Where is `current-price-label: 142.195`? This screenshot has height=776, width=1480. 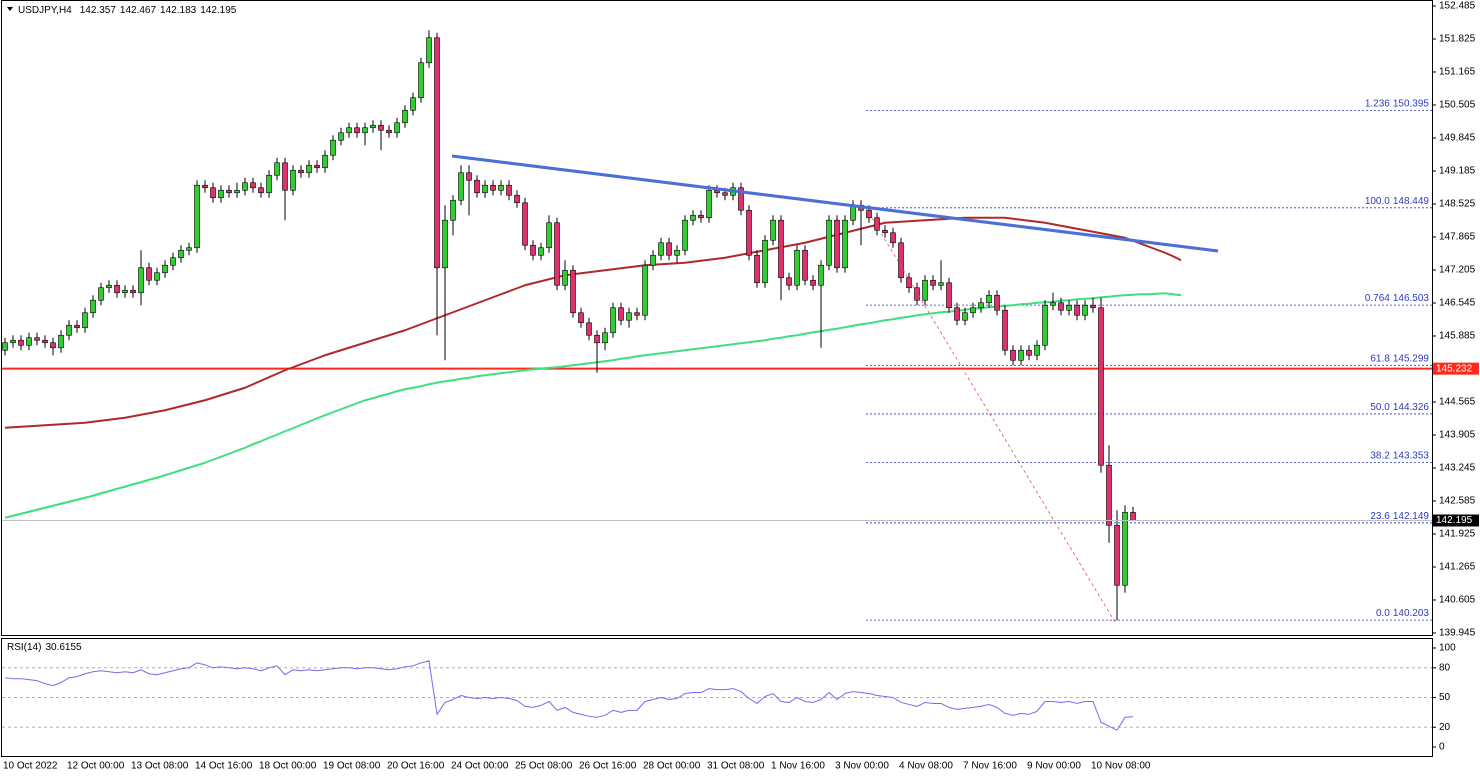 current-price-label: 142.195 is located at coordinates (1454, 520).